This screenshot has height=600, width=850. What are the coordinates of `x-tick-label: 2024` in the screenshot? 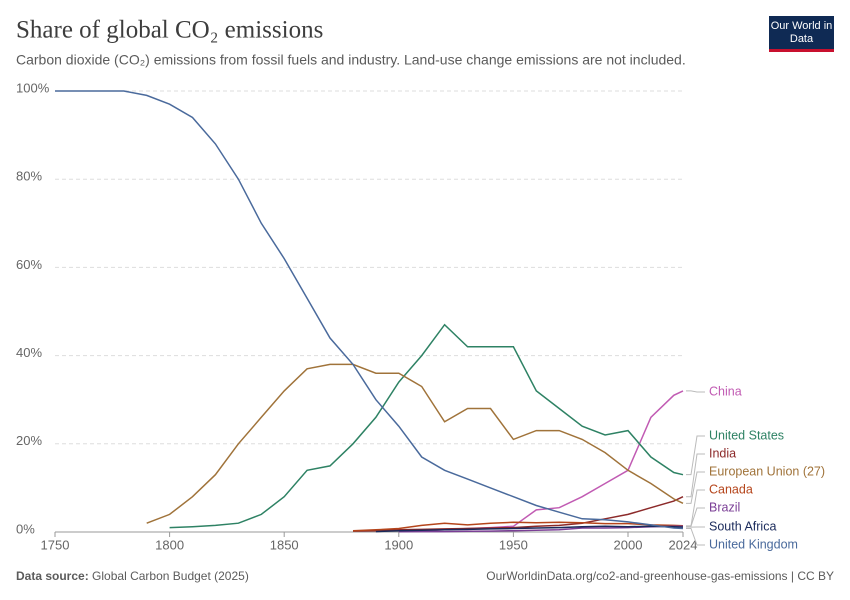 It's located at (683, 544).